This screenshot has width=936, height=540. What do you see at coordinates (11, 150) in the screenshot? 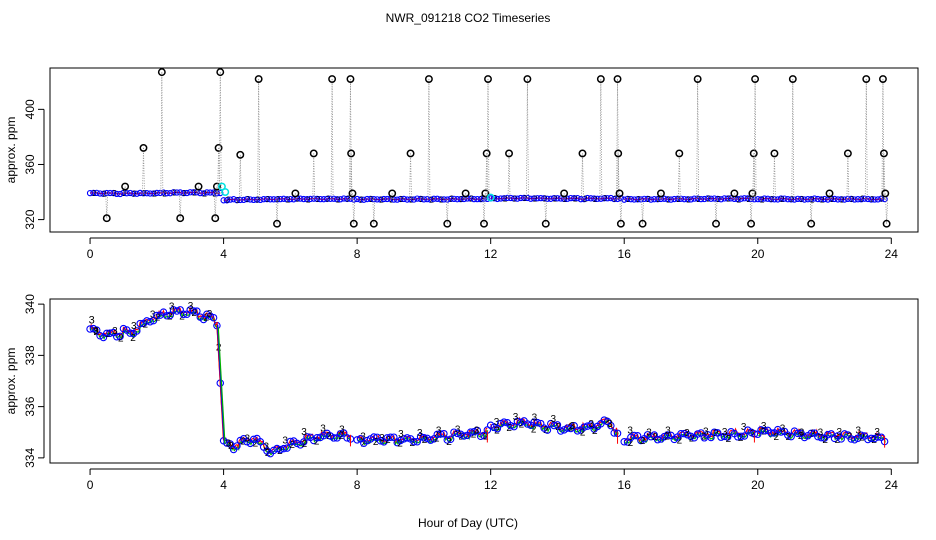
I see `top-ylabel: approx. ppm` at bounding box center [11, 150].